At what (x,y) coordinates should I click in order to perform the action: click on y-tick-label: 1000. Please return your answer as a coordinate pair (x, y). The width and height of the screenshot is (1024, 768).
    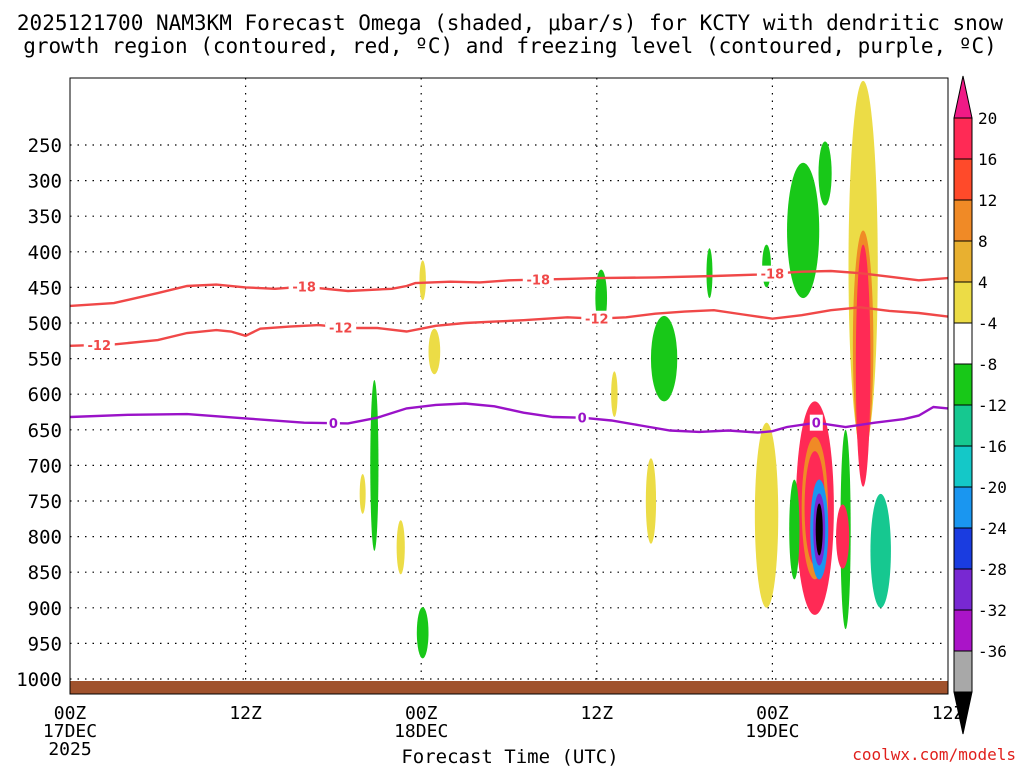
    Looking at the image, I should click on (39, 680).